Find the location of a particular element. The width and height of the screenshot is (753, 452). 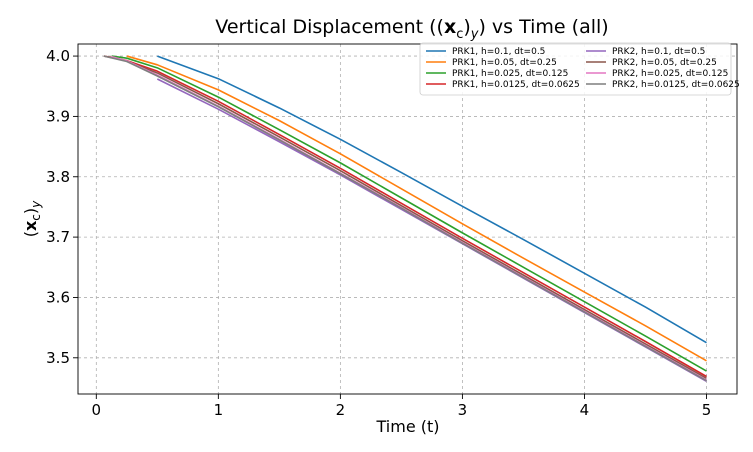

legend-label: PRK1, h=0.025, dt=0.125 is located at coordinates (510, 74).